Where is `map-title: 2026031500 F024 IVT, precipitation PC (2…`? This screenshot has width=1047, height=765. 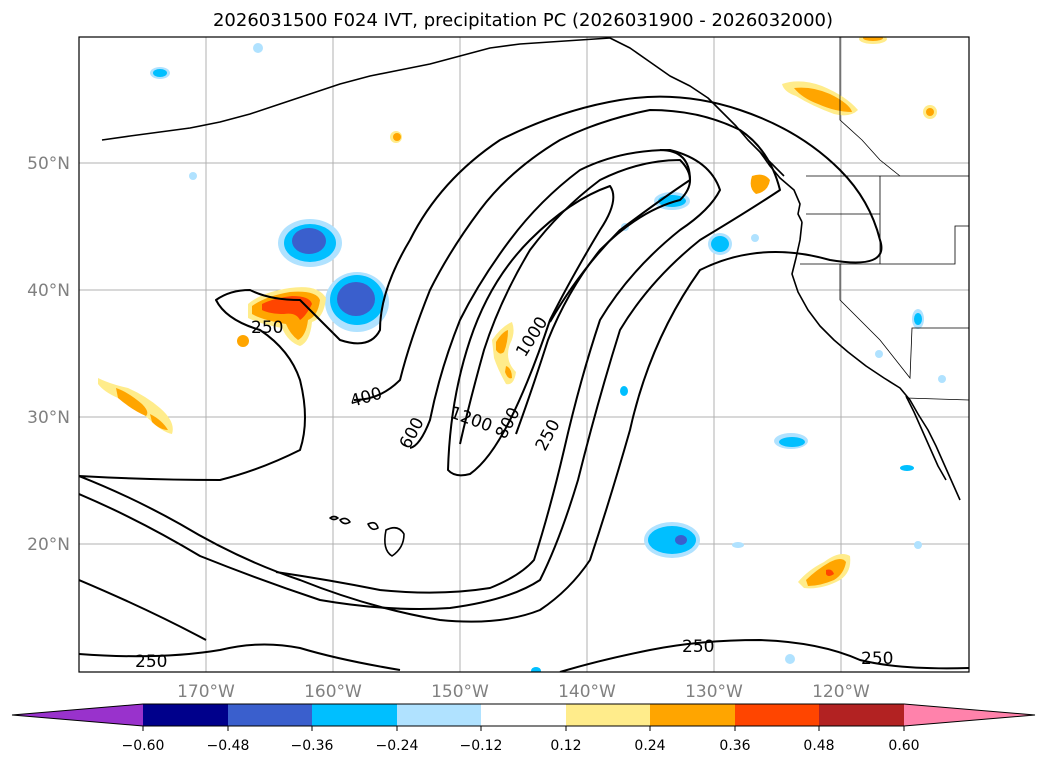 map-title: 2026031500 F024 IVT, precipitation PC (2… is located at coordinates (523, 20).